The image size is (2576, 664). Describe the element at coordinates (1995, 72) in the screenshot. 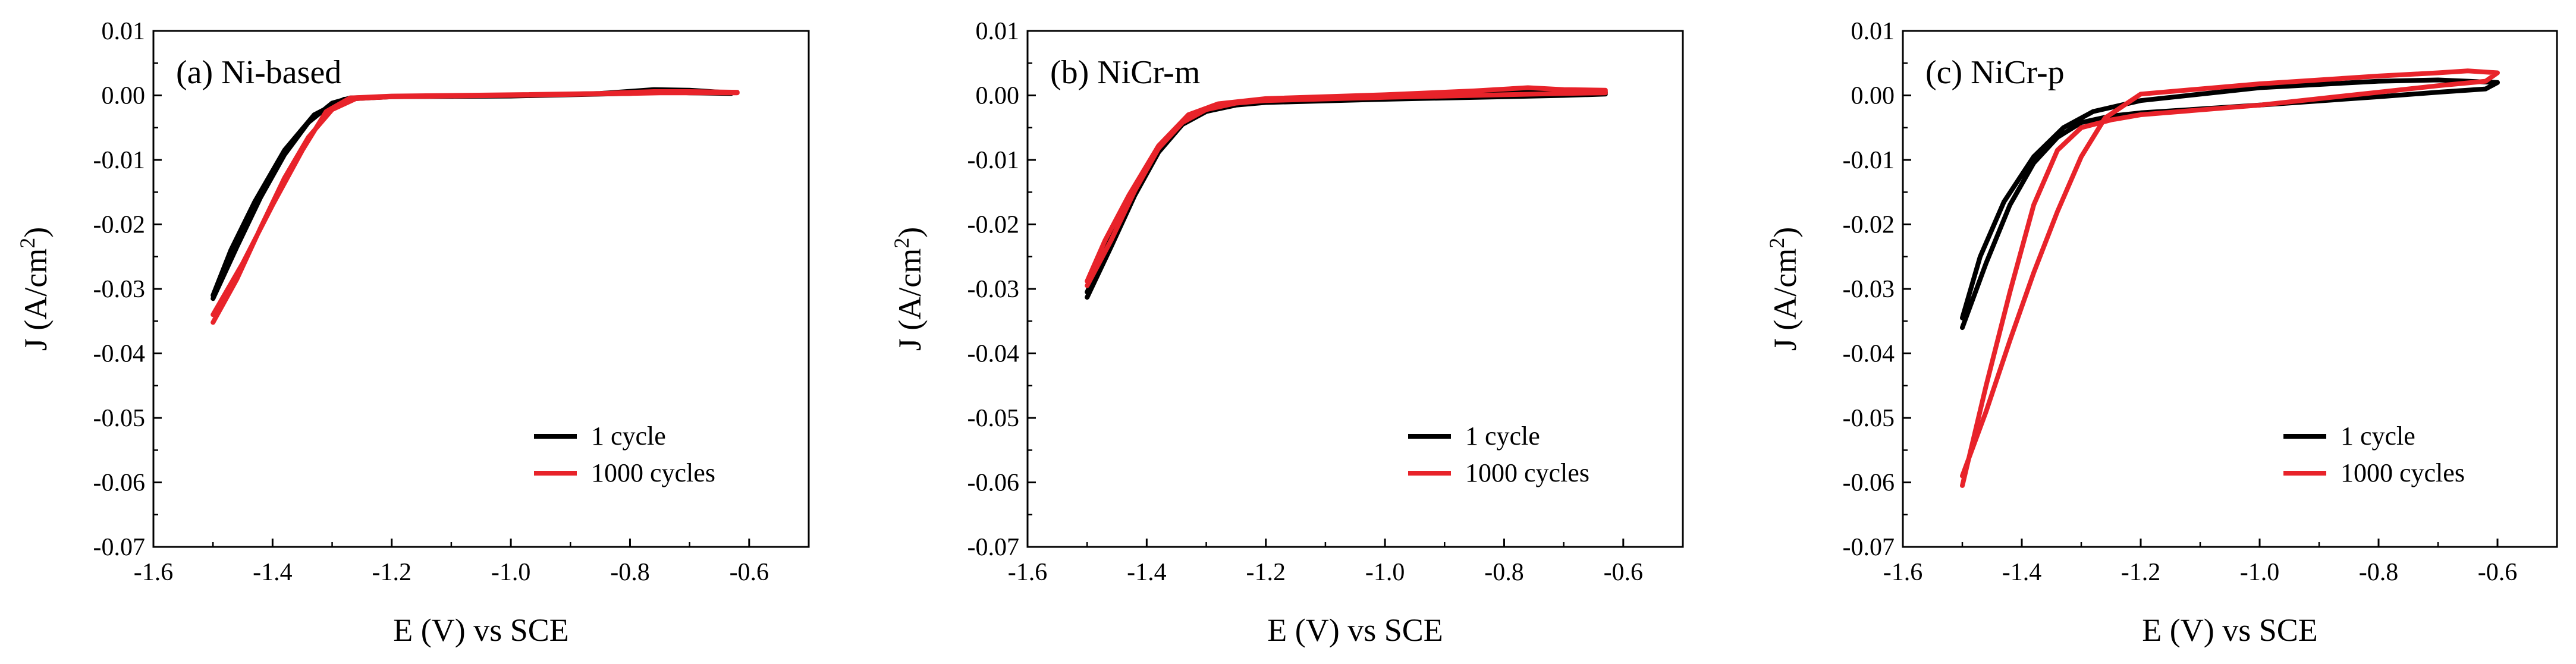

I see `panel-label: (c) NiCr-p` at that location.